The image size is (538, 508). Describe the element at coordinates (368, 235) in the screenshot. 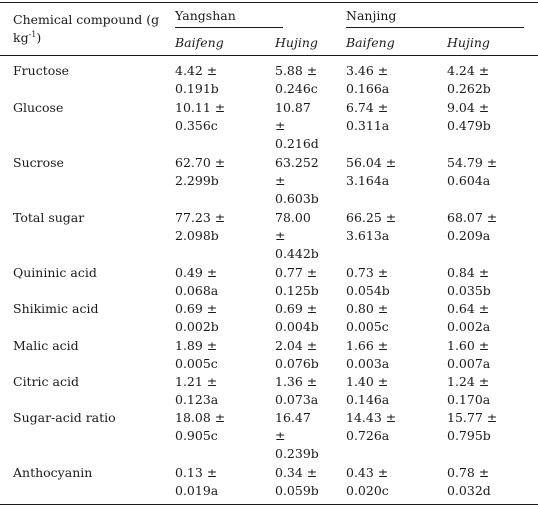

I see `cell-line: 3.613a` at that location.